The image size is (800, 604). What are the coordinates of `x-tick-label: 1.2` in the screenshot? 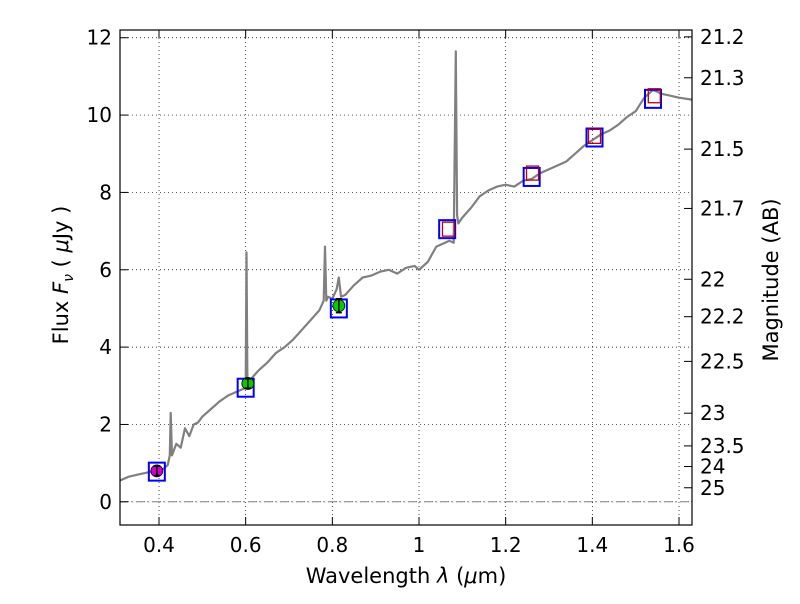 It's located at (506, 545).